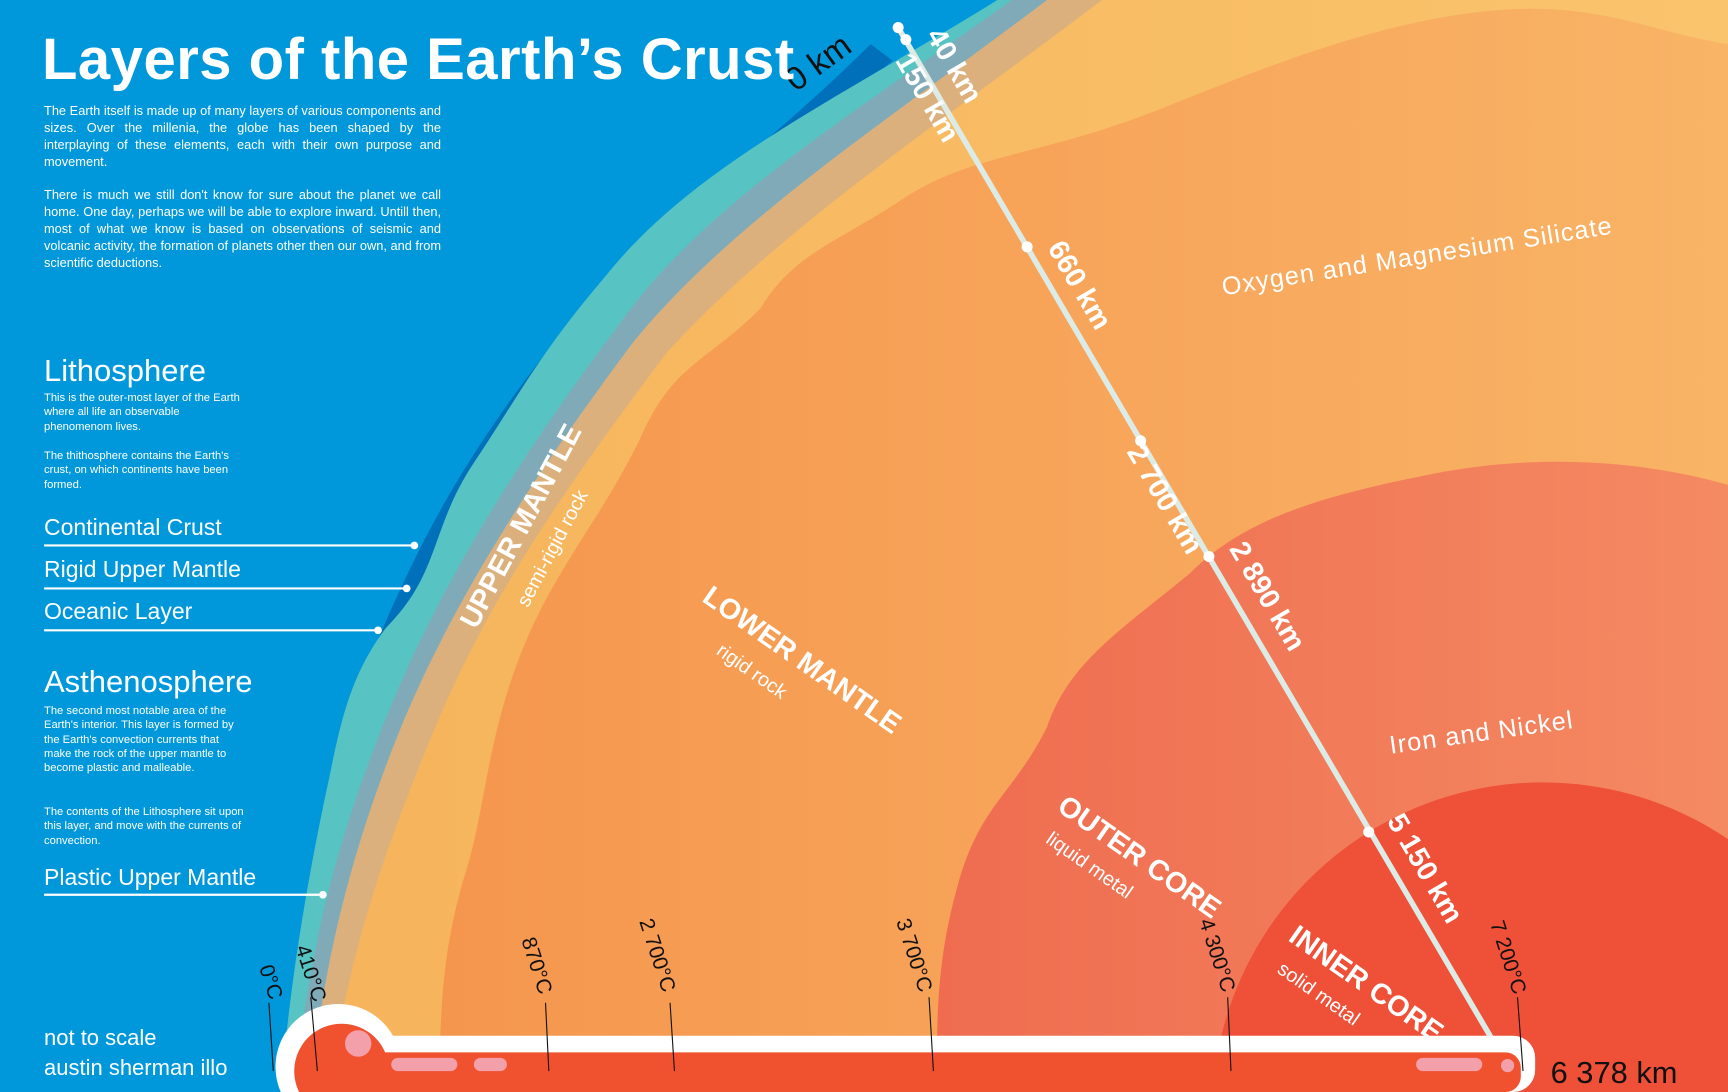 Image resolution: width=1728 pixels, height=1092 pixels. Describe the element at coordinates (1470, 937) in the screenshot. I see `inner-core-layer` at that location.